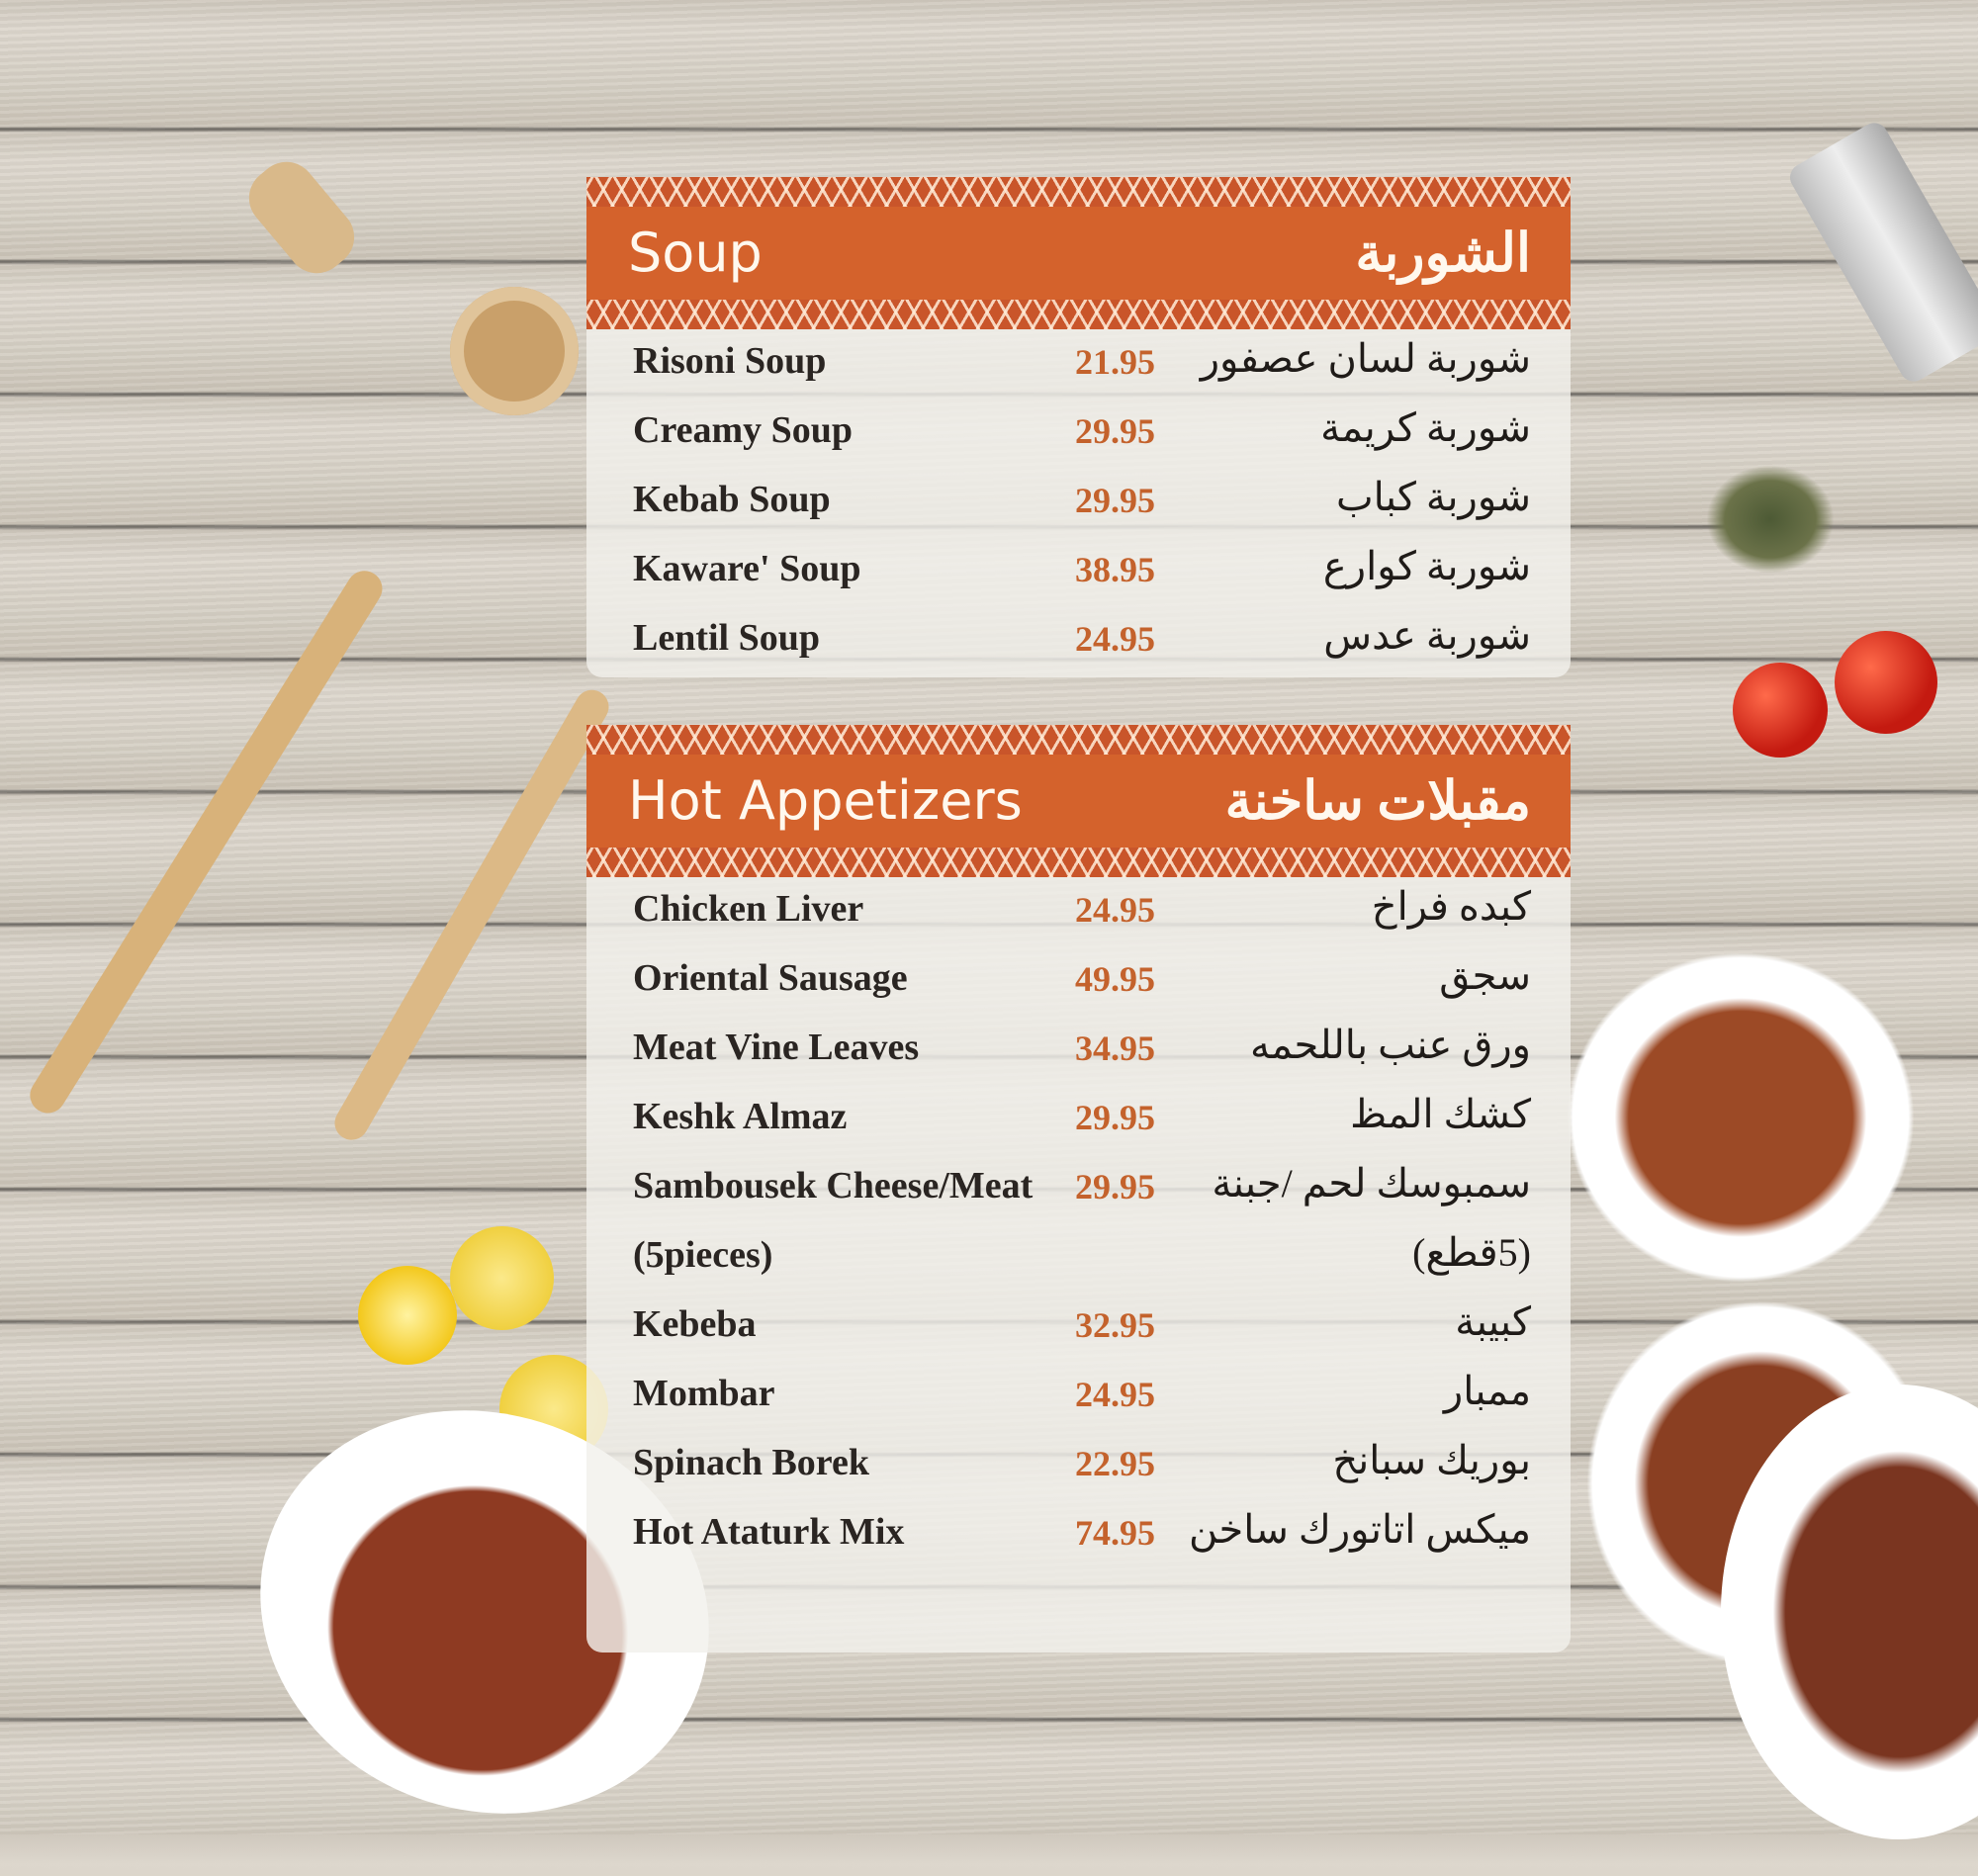 The image size is (1978, 1876). Describe the element at coordinates (1365, 358) in the screenshot. I see `item-name-ar: شوربة لسان عصفور` at that location.